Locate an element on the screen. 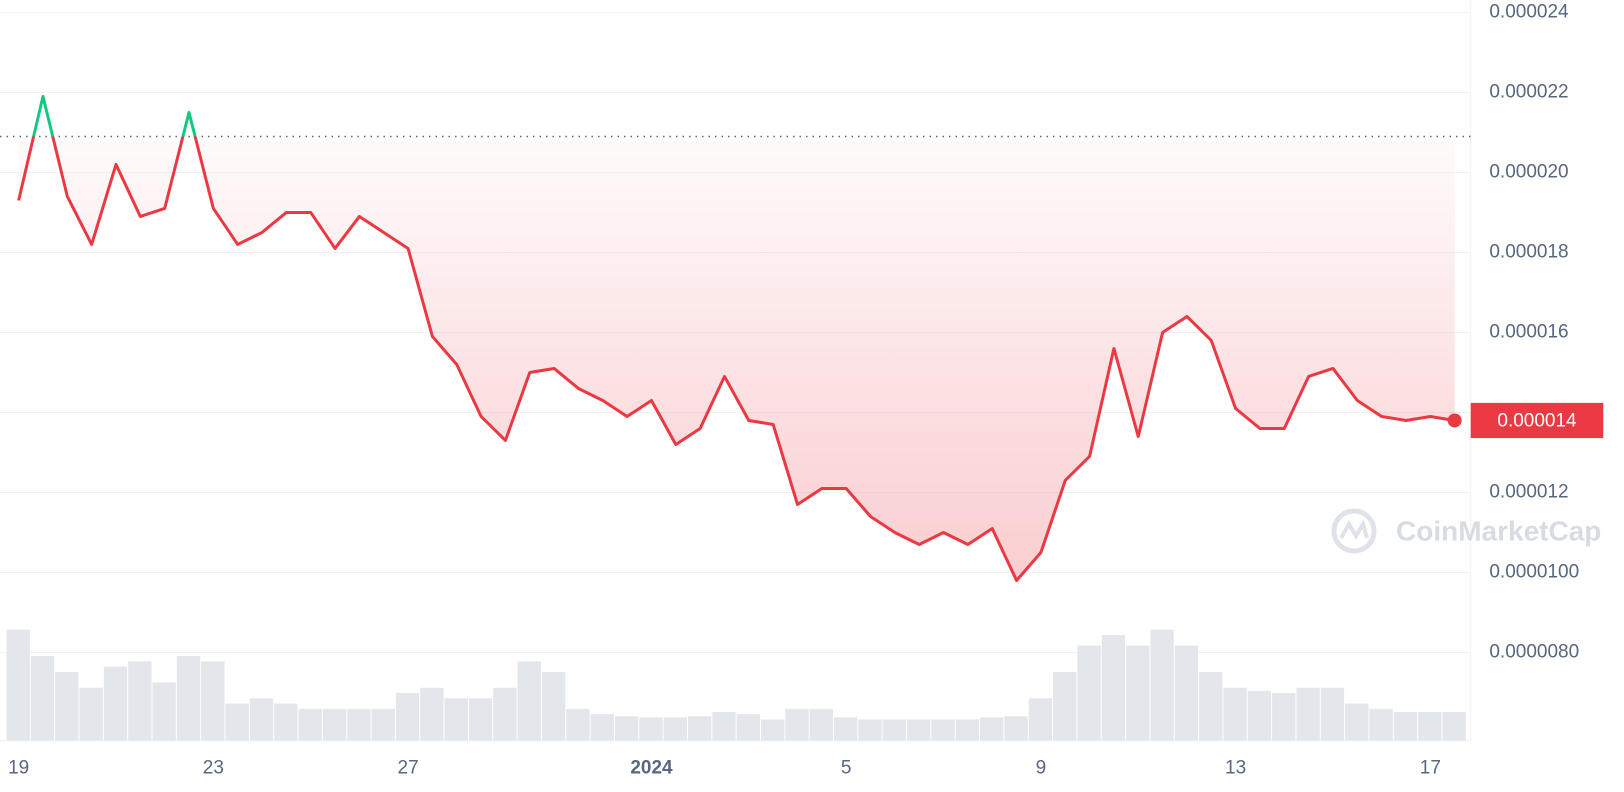  watermark: CoinMarketCap is located at coordinates (1466, 531).